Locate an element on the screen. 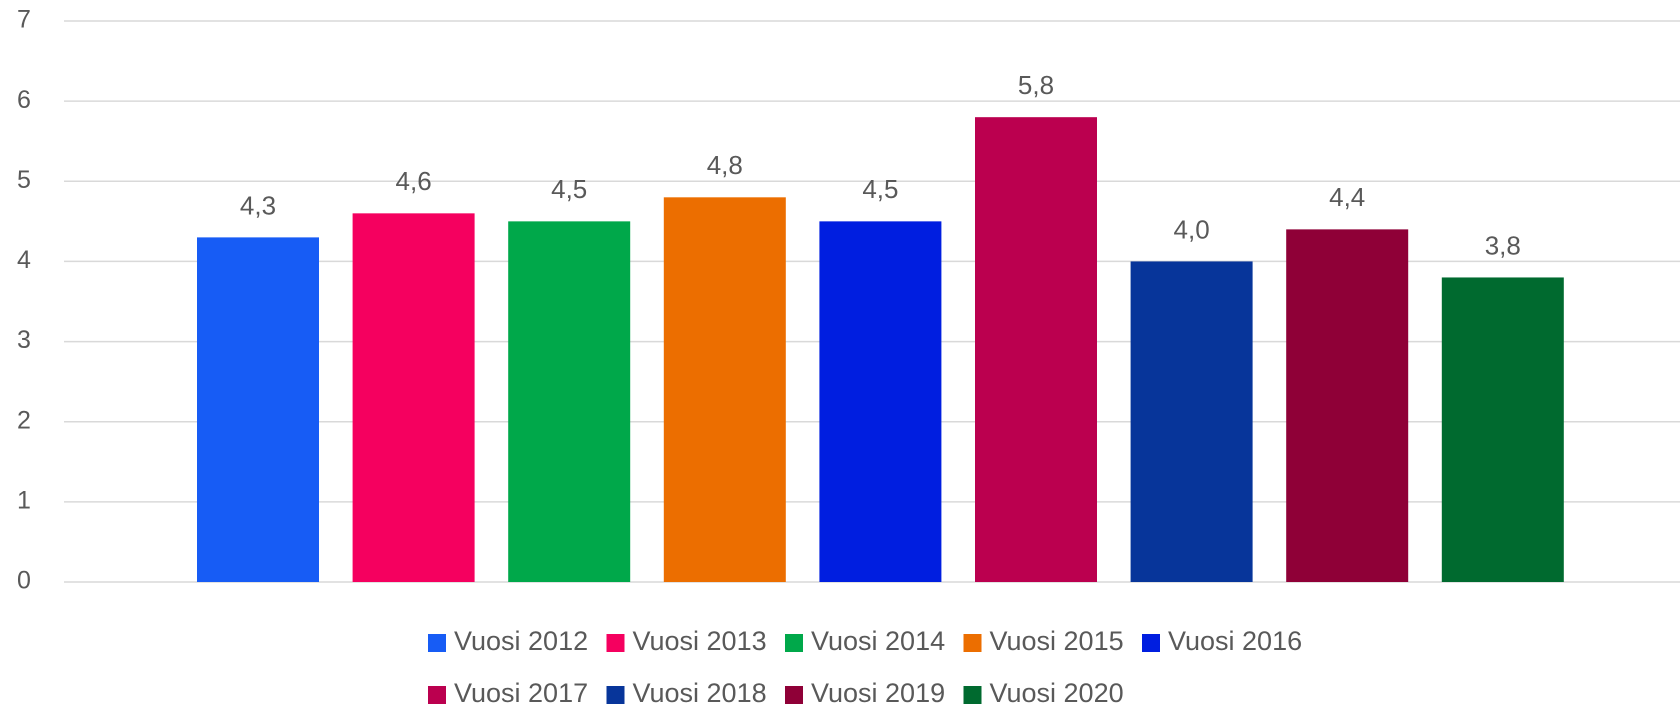 The height and width of the screenshot is (710, 1680). y-tick-label: 4 is located at coordinates (24, 260).